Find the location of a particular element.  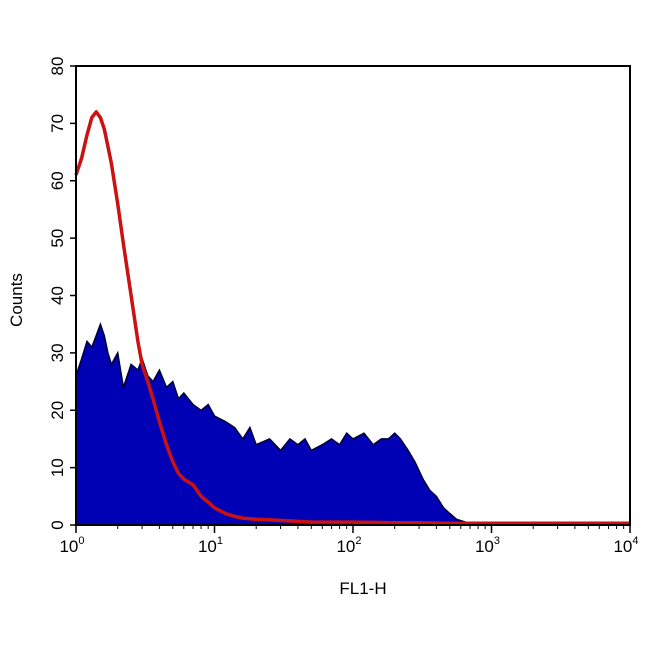

y-tick-label: 50 is located at coordinates (57, 238).